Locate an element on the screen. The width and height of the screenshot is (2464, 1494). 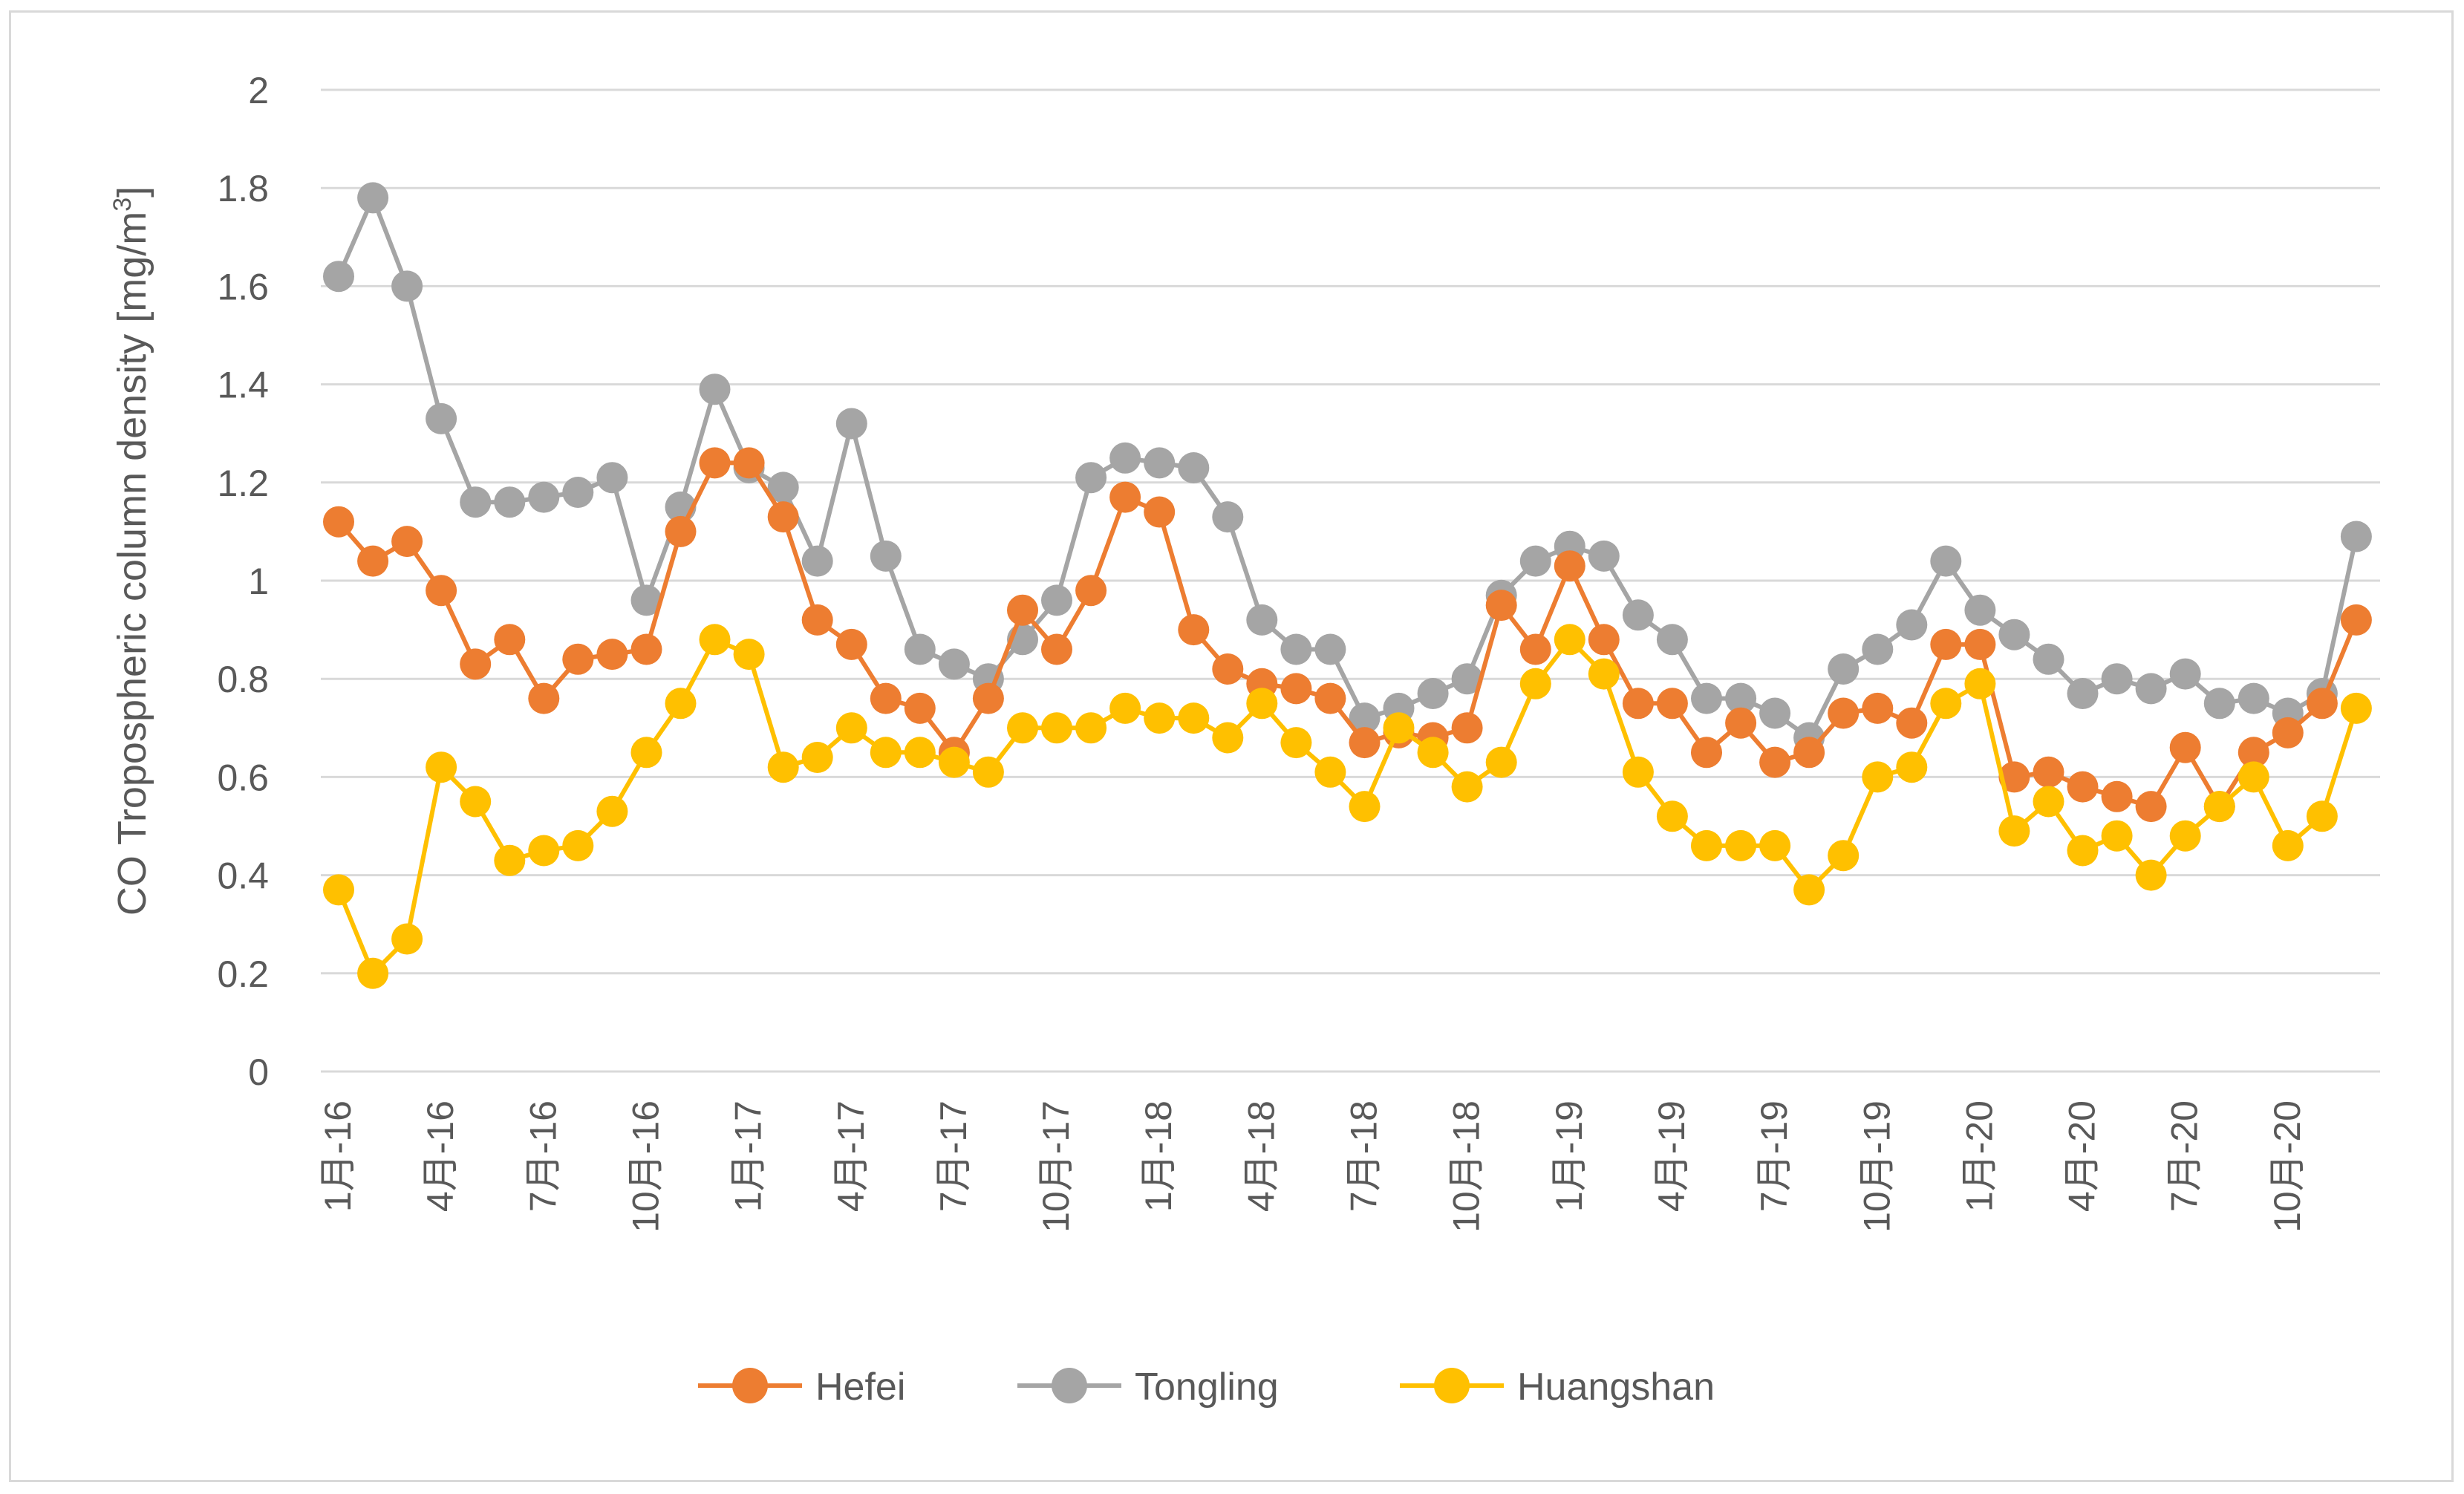
x-tick-label: 4月-17 is located at coordinates (851, 1156).